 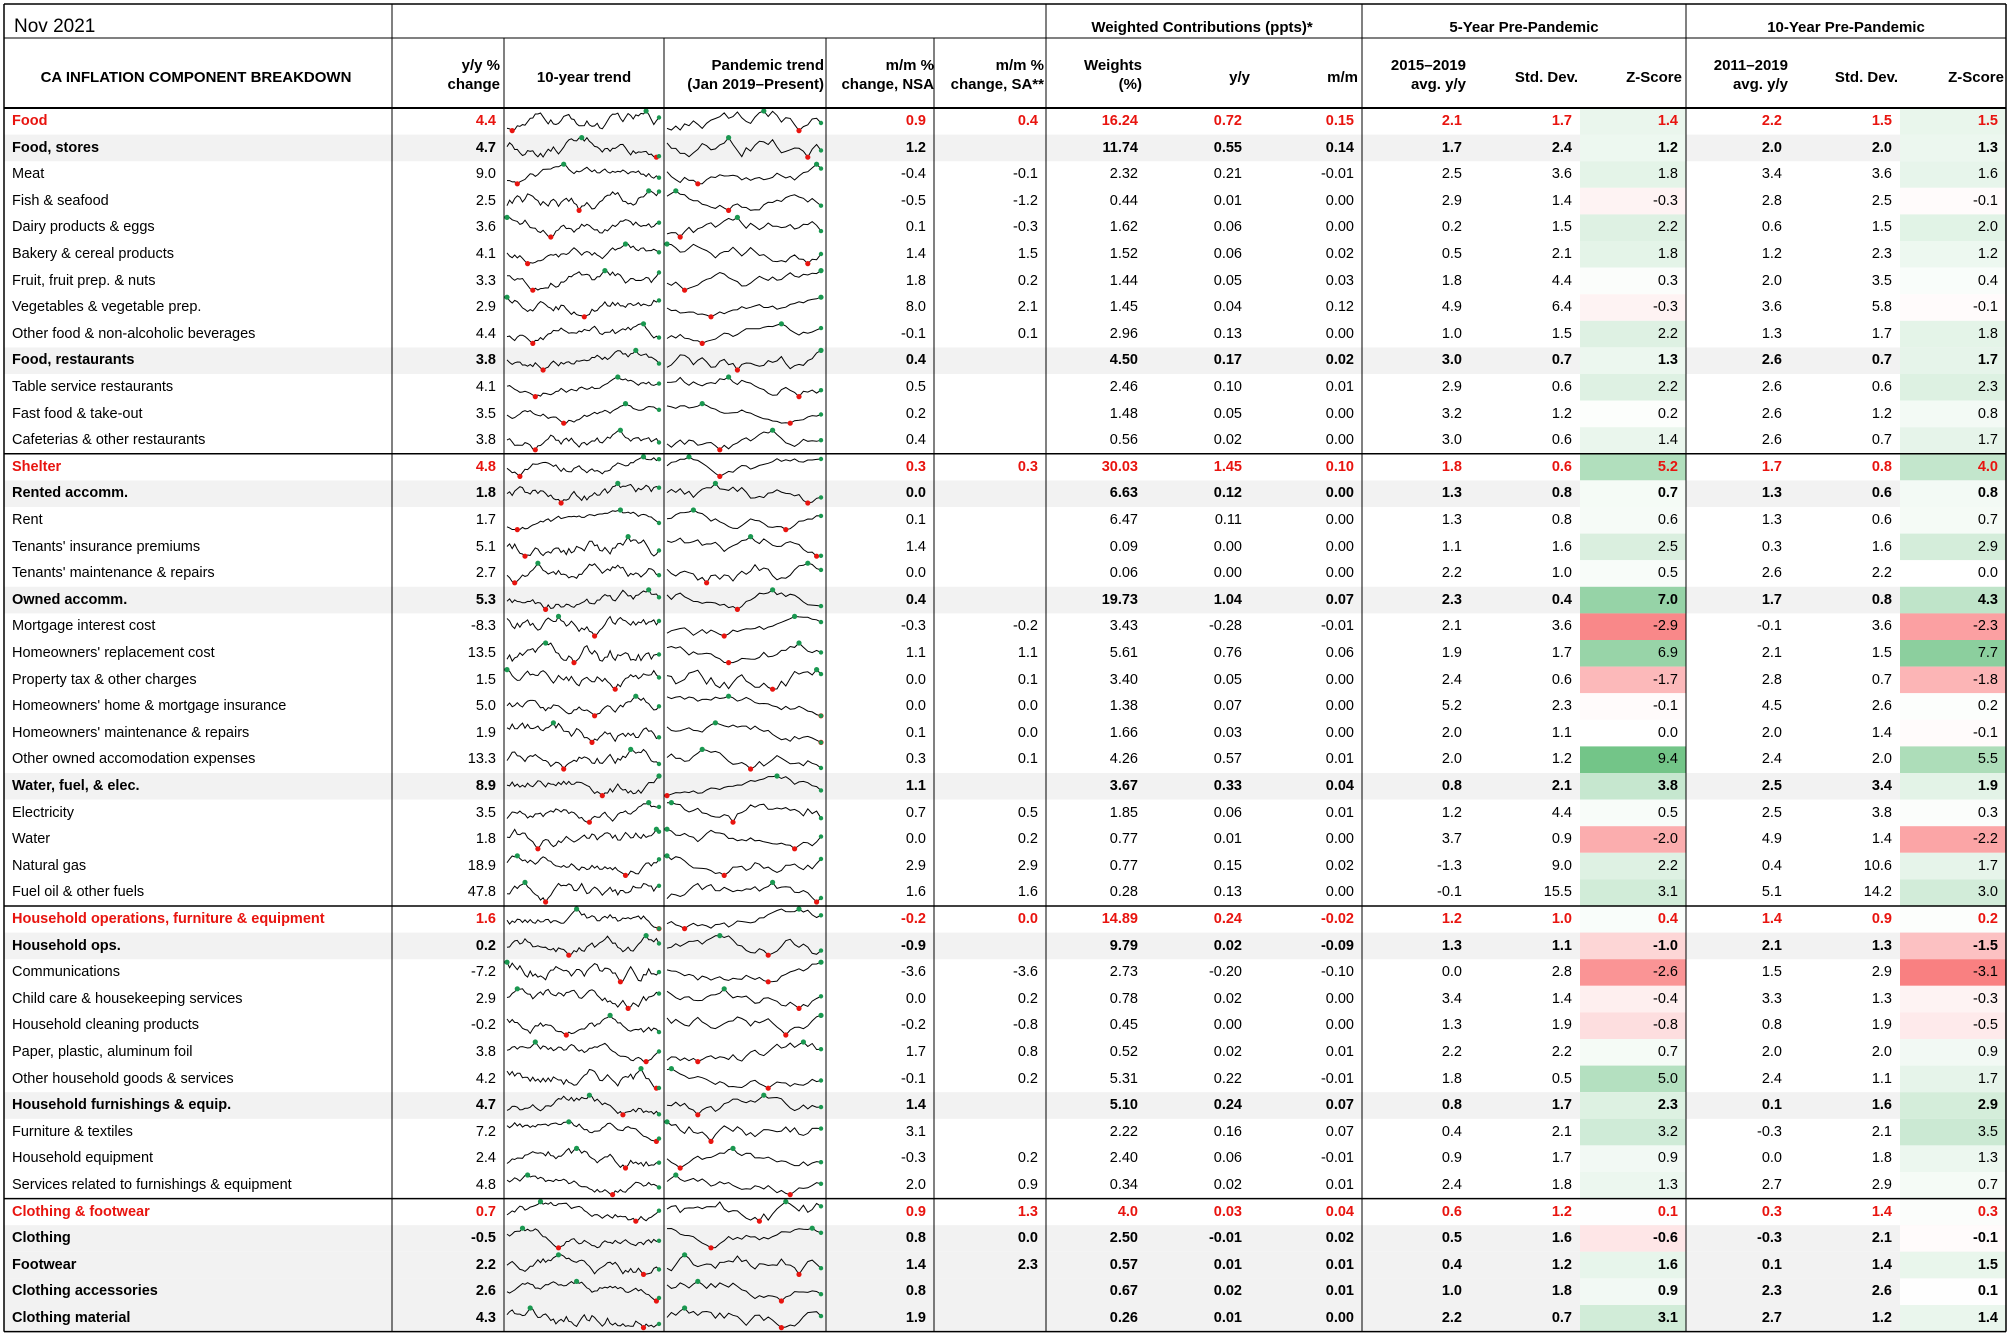 I want to click on cell-yy: 4.1, so click(x=485, y=387).